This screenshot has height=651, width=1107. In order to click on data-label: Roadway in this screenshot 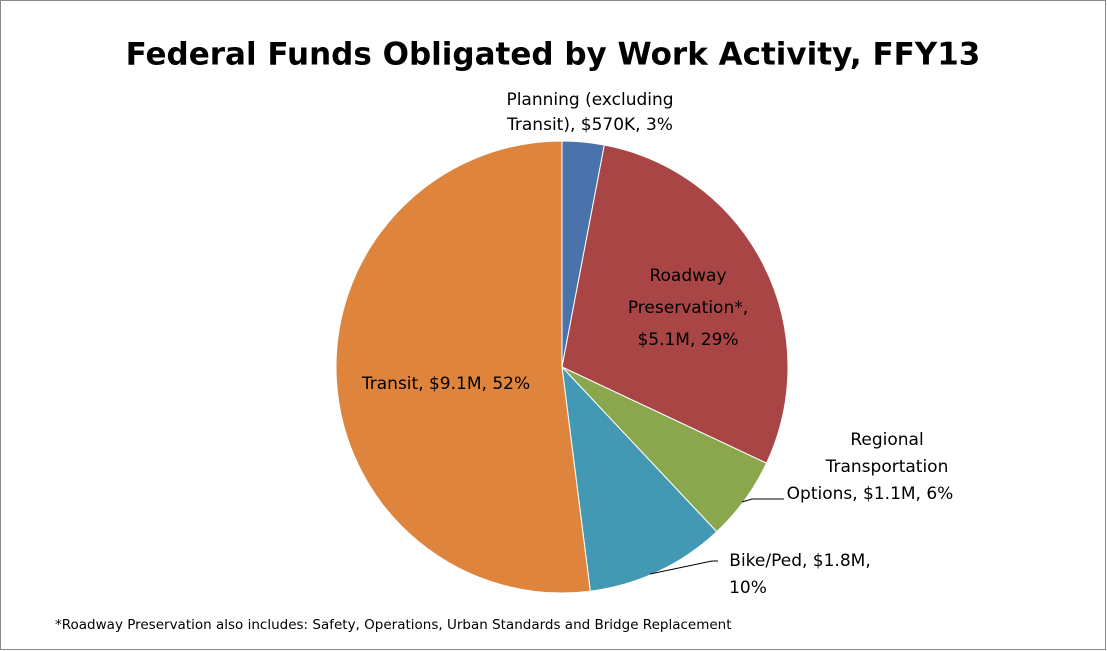, I will do `click(687, 276)`.